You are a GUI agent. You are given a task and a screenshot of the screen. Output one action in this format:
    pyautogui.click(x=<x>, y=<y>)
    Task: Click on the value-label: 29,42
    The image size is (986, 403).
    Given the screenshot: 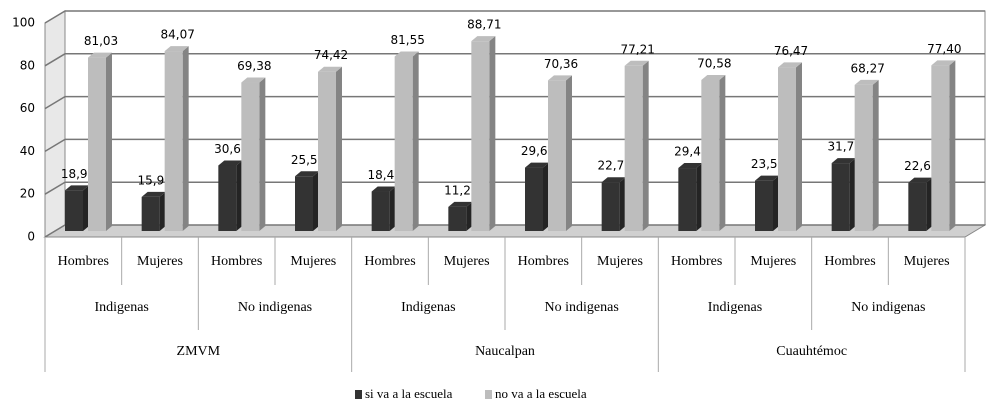 What is the action you would take?
    pyautogui.click(x=691, y=152)
    